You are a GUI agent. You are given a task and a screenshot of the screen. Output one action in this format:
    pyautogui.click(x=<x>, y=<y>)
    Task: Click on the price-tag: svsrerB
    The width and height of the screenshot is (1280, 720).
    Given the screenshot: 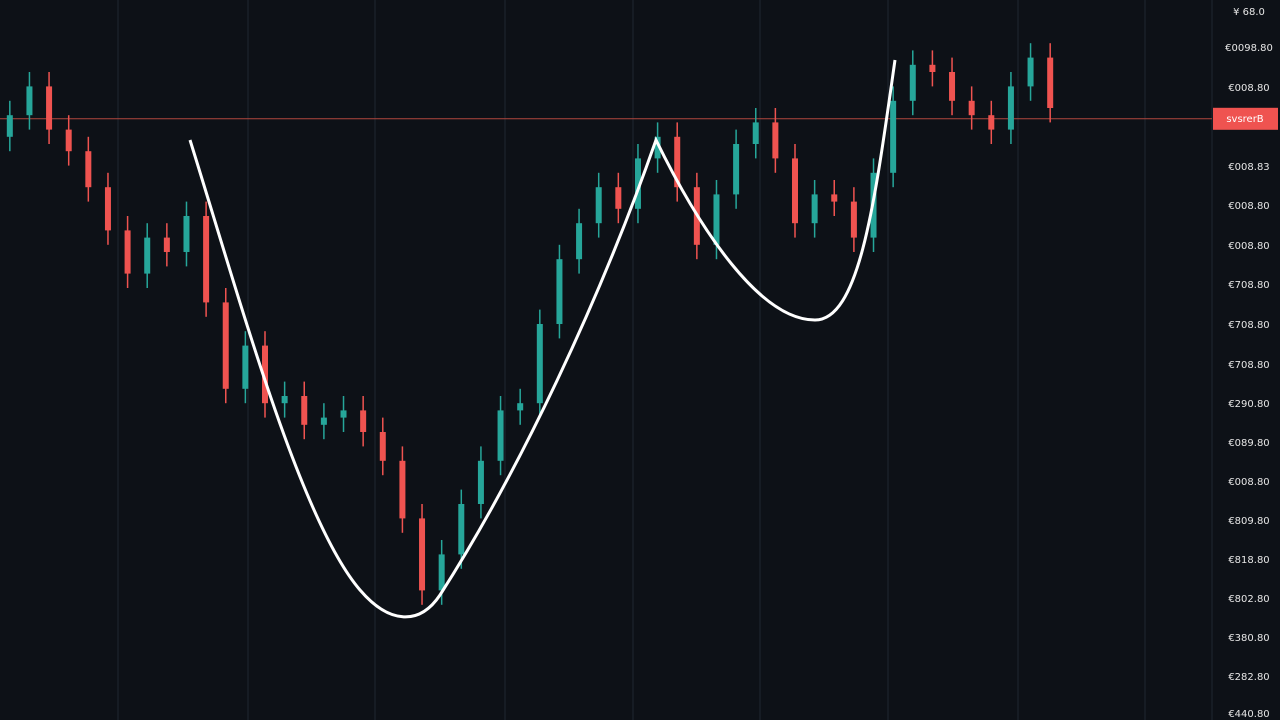 What is the action you would take?
    pyautogui.click(x=1244, y=119)
    